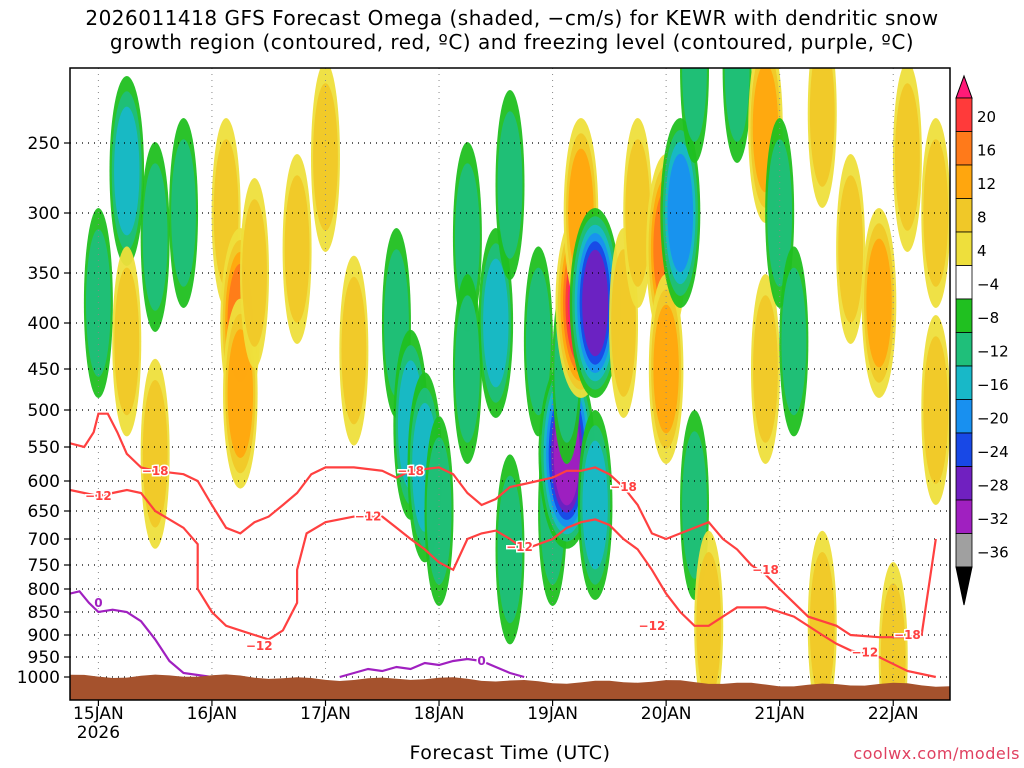  Describe the element at coordinates (982, 218) in the screenshot. I see `colorbar-label: 8` at that location.